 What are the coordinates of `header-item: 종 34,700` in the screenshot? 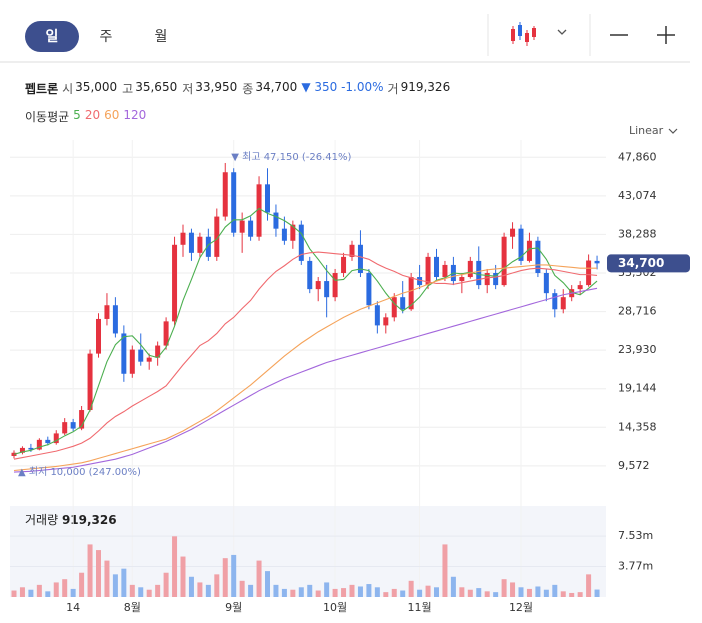 It's located at (269, 88).